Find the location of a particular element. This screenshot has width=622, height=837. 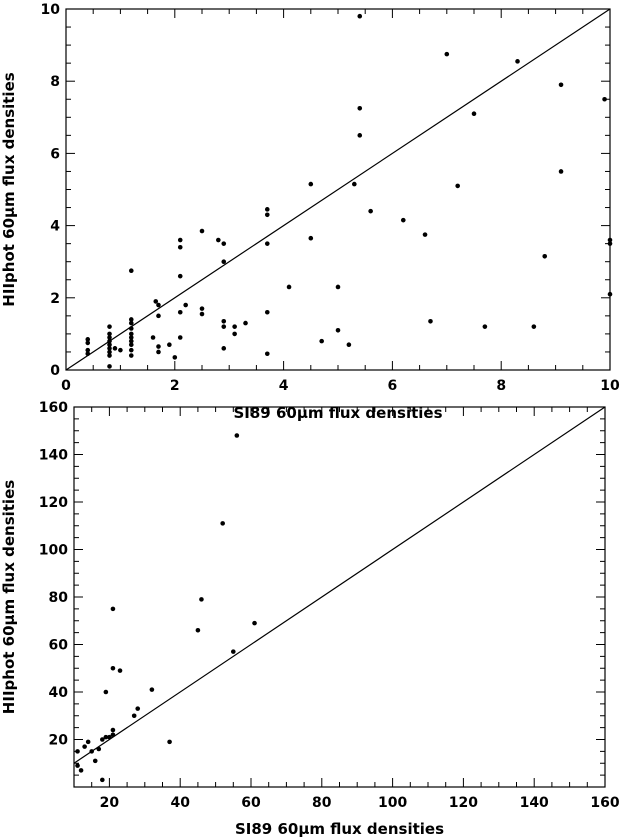

x-axis-label: SI89 60μm flux densities is located at coordinates (339, 828).